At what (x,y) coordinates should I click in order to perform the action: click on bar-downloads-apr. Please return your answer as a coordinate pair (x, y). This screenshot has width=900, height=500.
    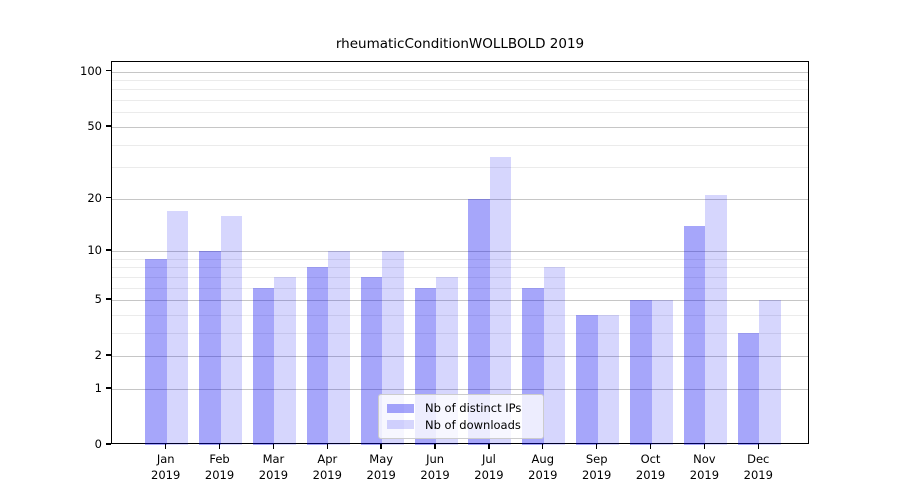
    Looking at the image, I should click on (339, 347).